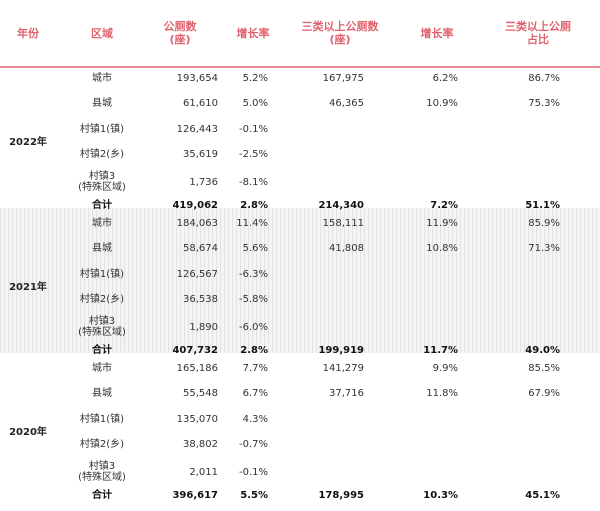 The height and width of the screenshot is (511, 600). What do you see at coordinates (102, 248) in the screenshot?
I see `region-cell-text: 县城` at bounding box center [102, 248].